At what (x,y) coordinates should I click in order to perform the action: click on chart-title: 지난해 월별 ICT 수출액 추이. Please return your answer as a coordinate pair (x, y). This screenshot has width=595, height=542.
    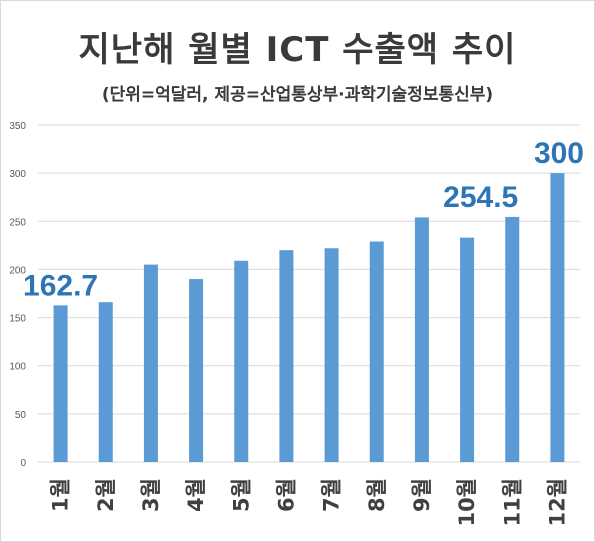
    Looking at the image, I should click on (297, 50).